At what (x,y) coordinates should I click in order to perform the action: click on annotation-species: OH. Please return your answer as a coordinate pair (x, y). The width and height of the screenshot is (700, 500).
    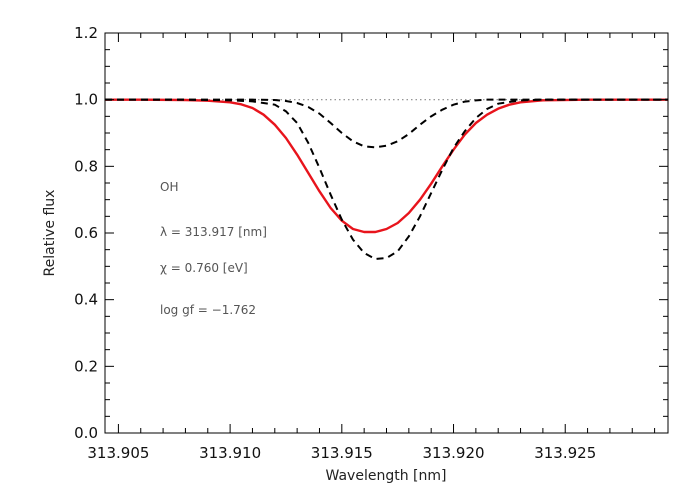
    Looking at the image, I should click on (169, 187).